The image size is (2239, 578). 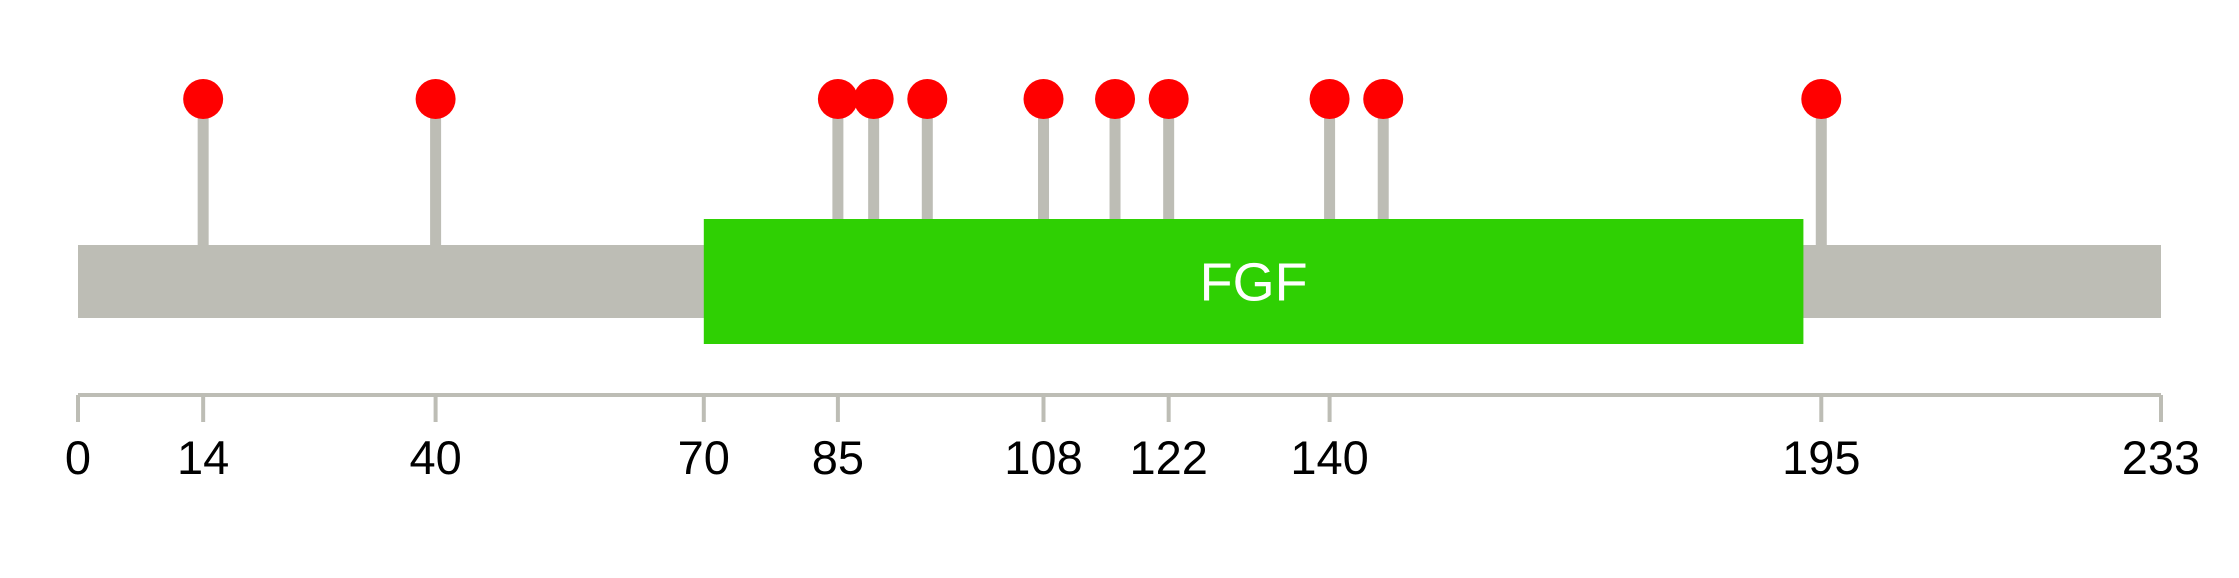 I want to click on axis-tick-label: 0, so click(x=78, y=457).